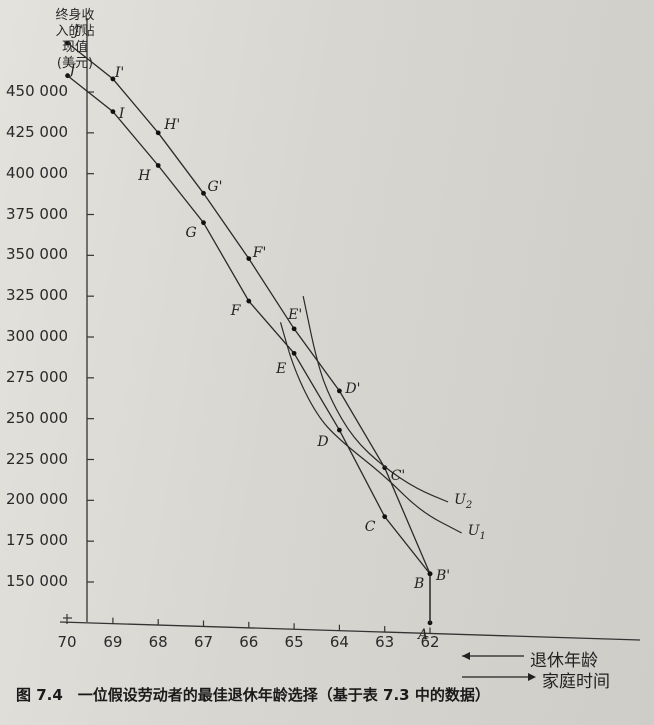  Describe the element at coordinates (121, 113) in the screenshot. I see `point-label: I` at that location.